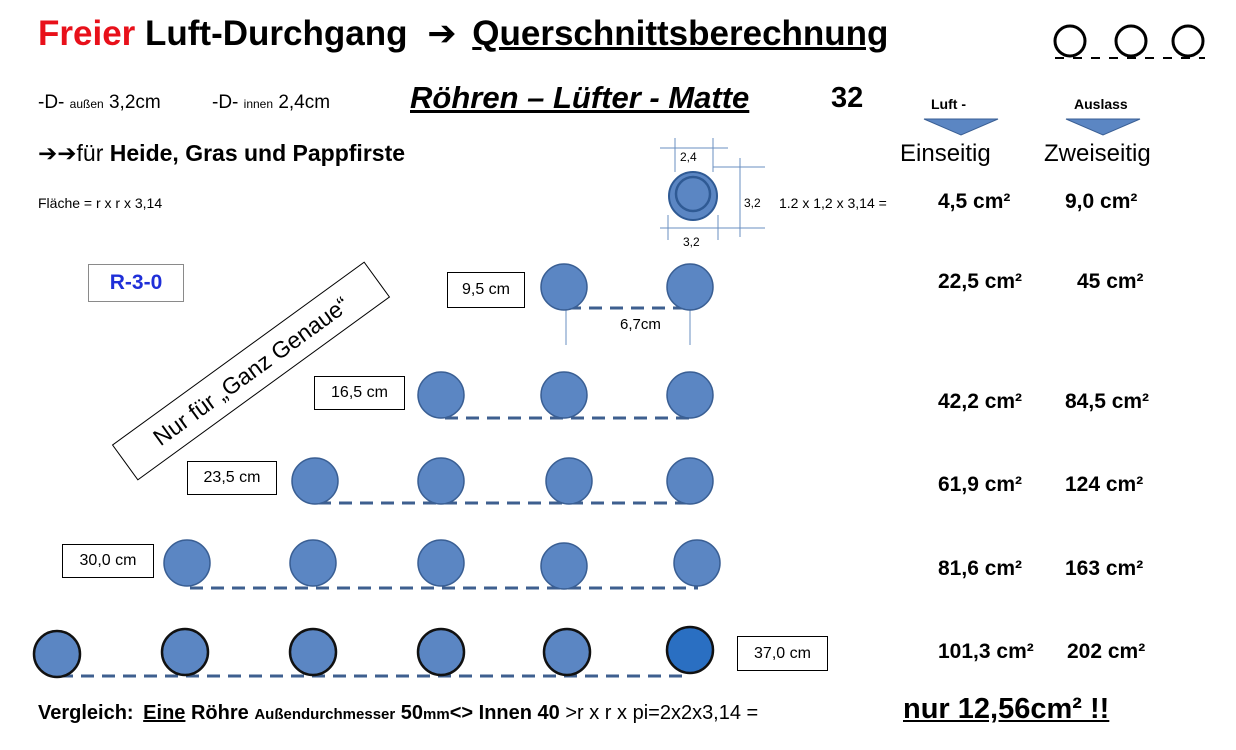 The image size is (1236, 750). What do you see at coordinates (640, 324) in the screenshot?
I see `spacing-label: 6,7cm` at bounding box center [640, 324].